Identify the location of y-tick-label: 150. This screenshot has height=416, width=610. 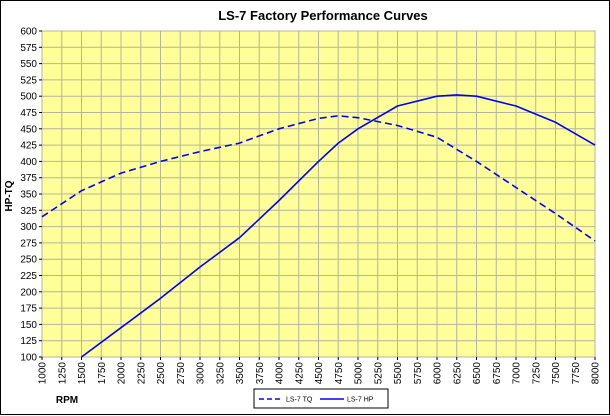
(28, 325).